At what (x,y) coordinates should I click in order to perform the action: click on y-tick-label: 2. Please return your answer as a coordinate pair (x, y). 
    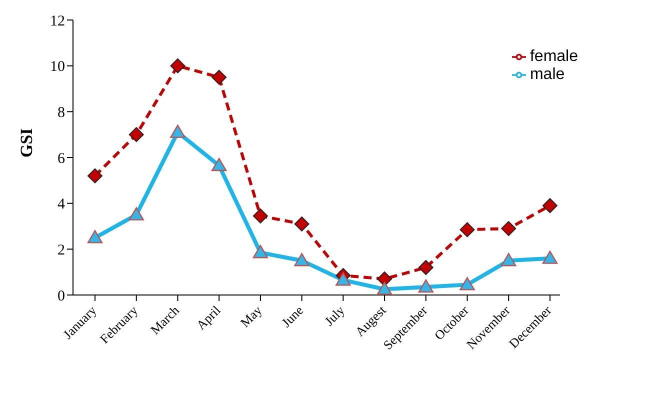
    Looking at the image, I should click on (61, 250).